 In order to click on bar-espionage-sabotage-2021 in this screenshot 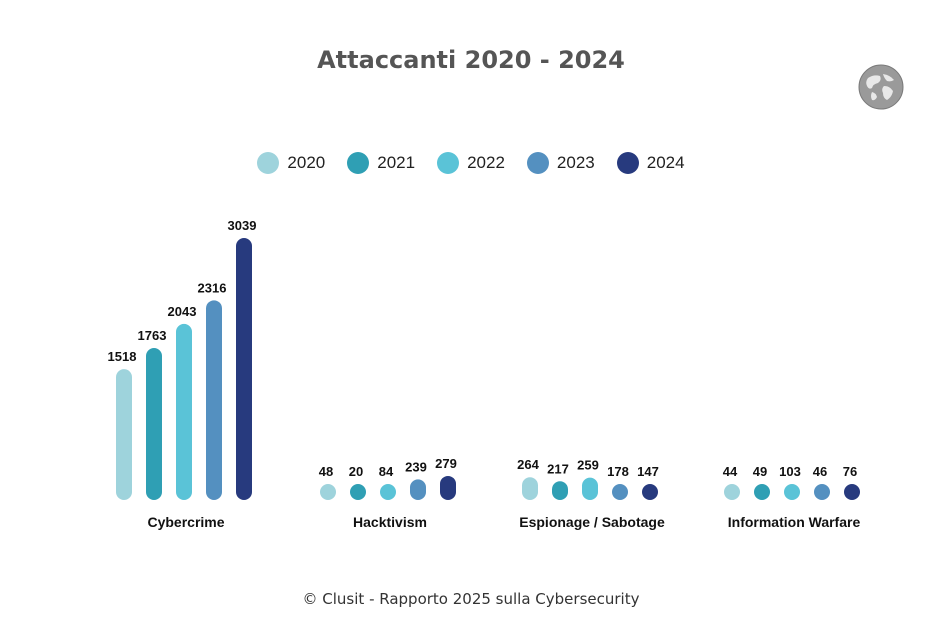, I will do `click(560, 490)`.